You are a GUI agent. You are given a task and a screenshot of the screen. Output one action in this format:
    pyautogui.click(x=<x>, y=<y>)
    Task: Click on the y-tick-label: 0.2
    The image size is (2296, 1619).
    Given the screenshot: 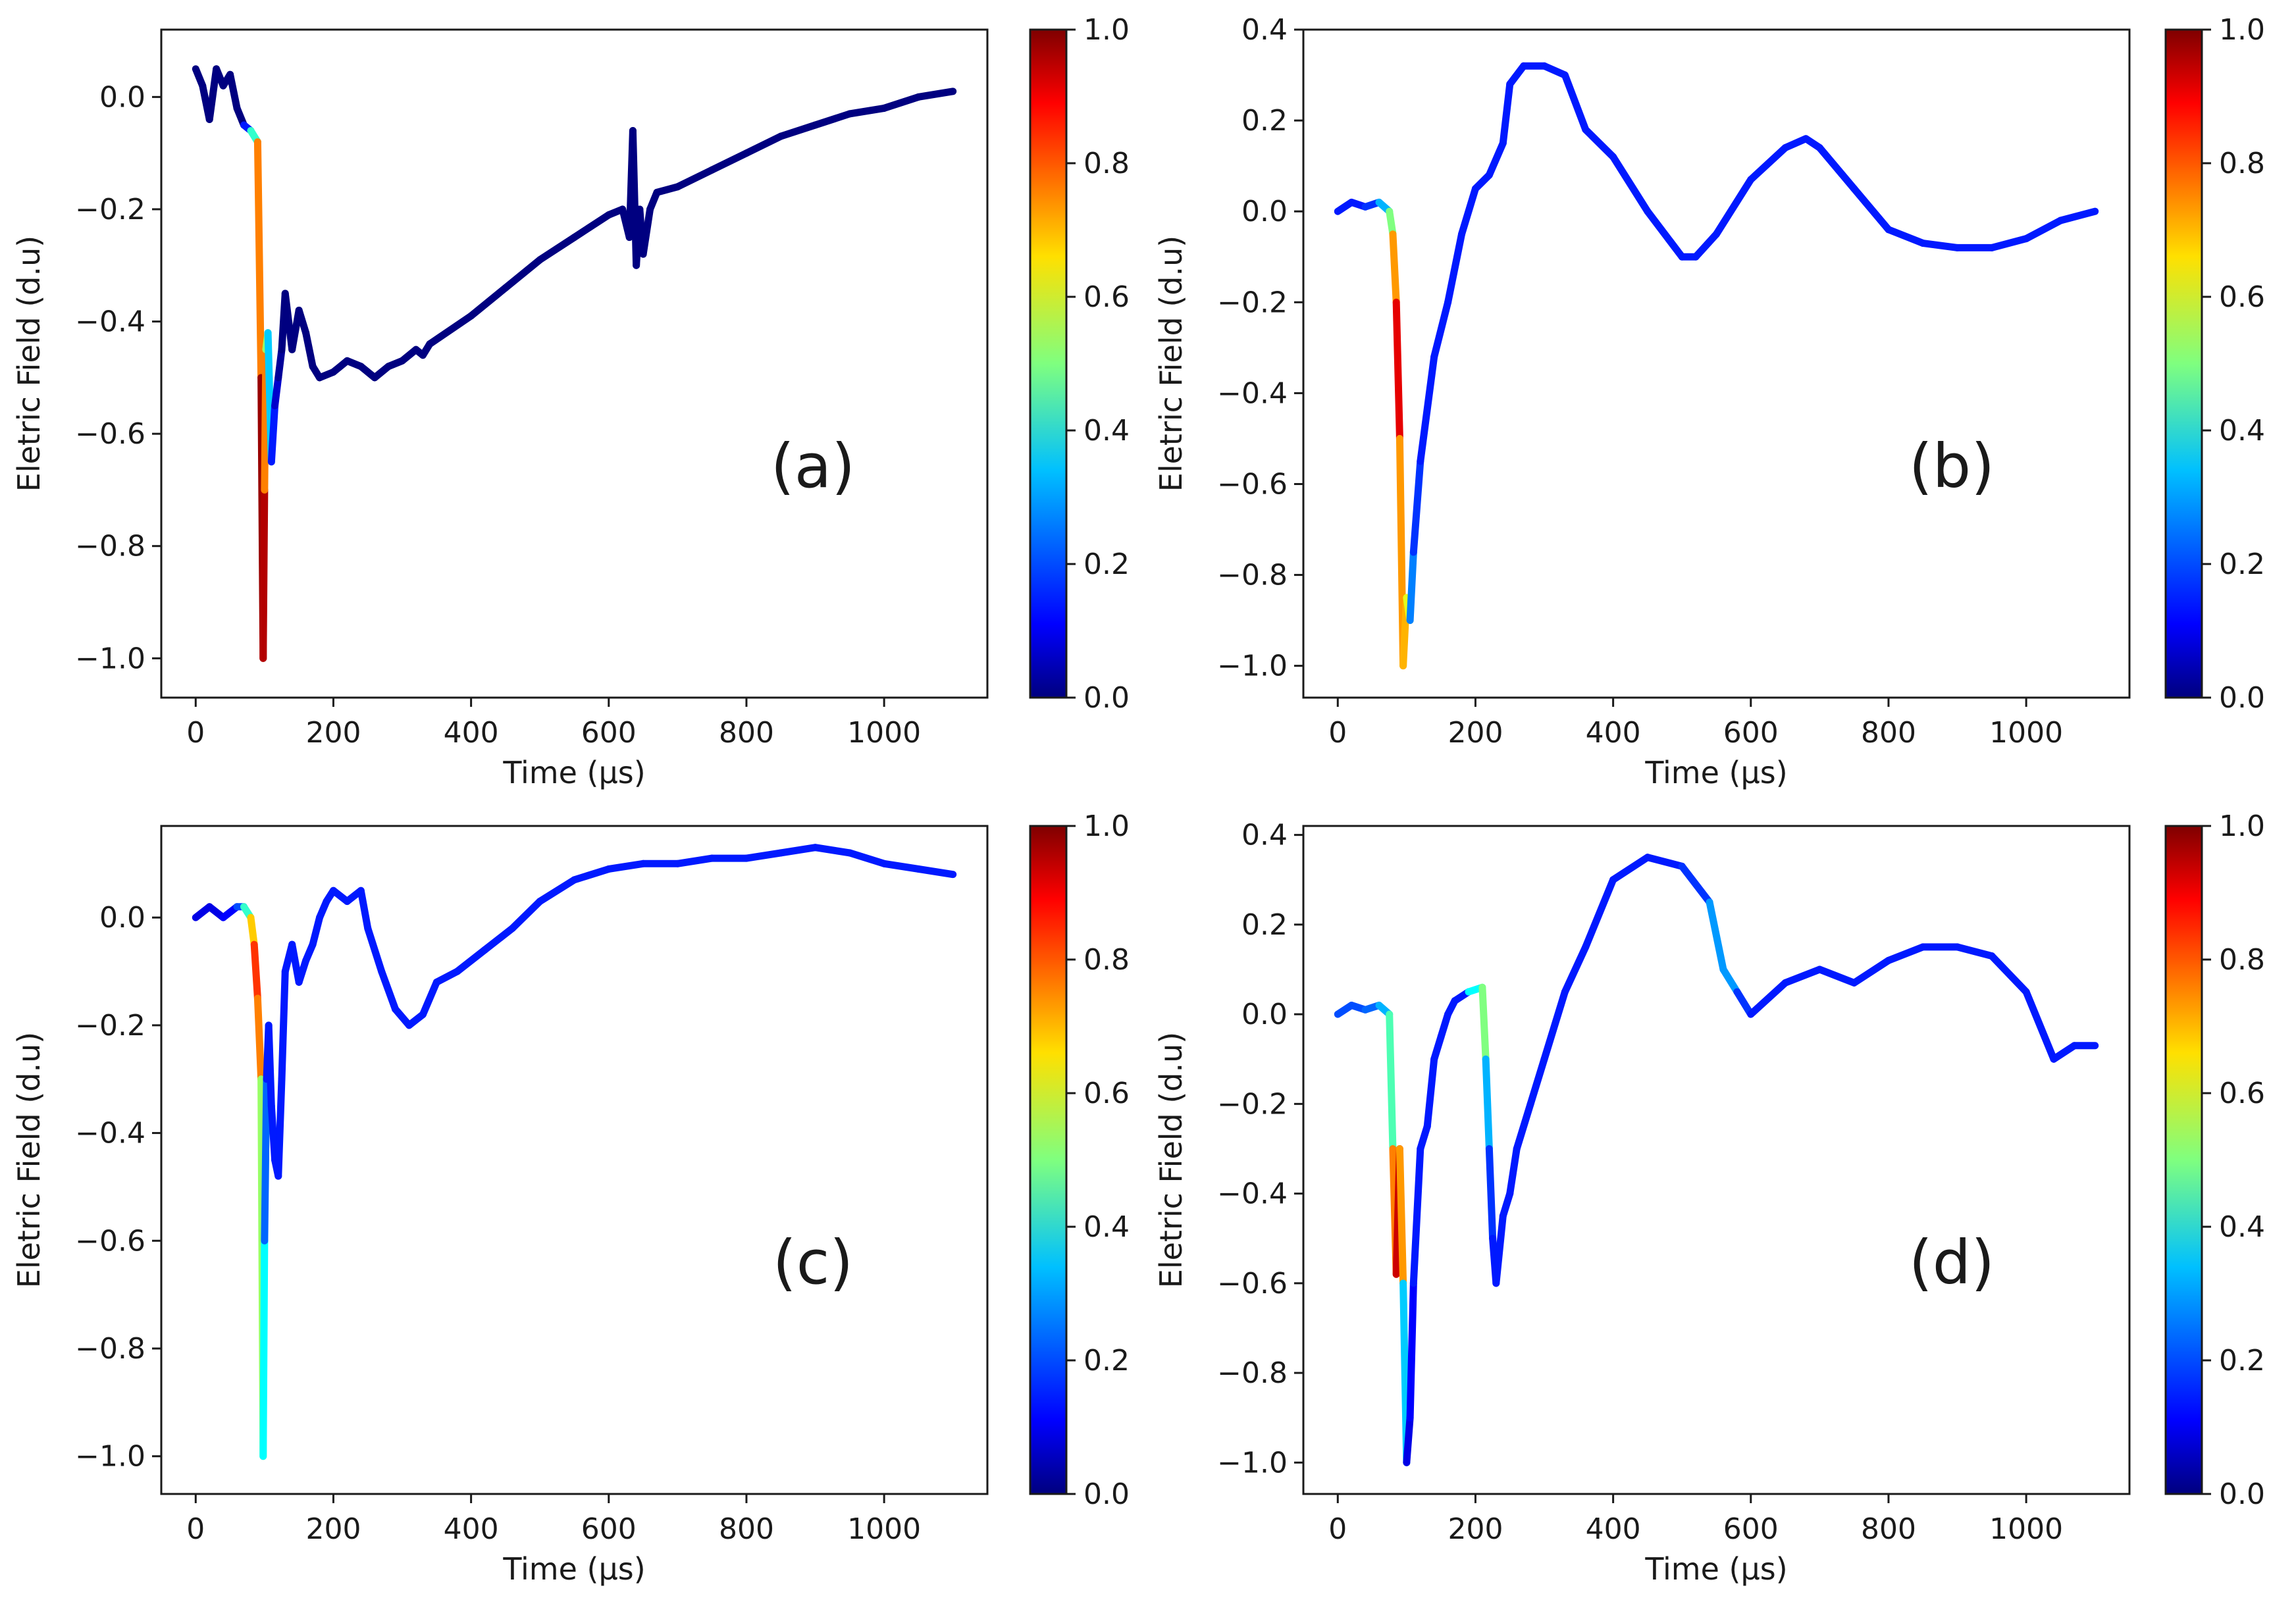 What is the action you would take?
    pyautogui.click(x=1264, y=121)
    